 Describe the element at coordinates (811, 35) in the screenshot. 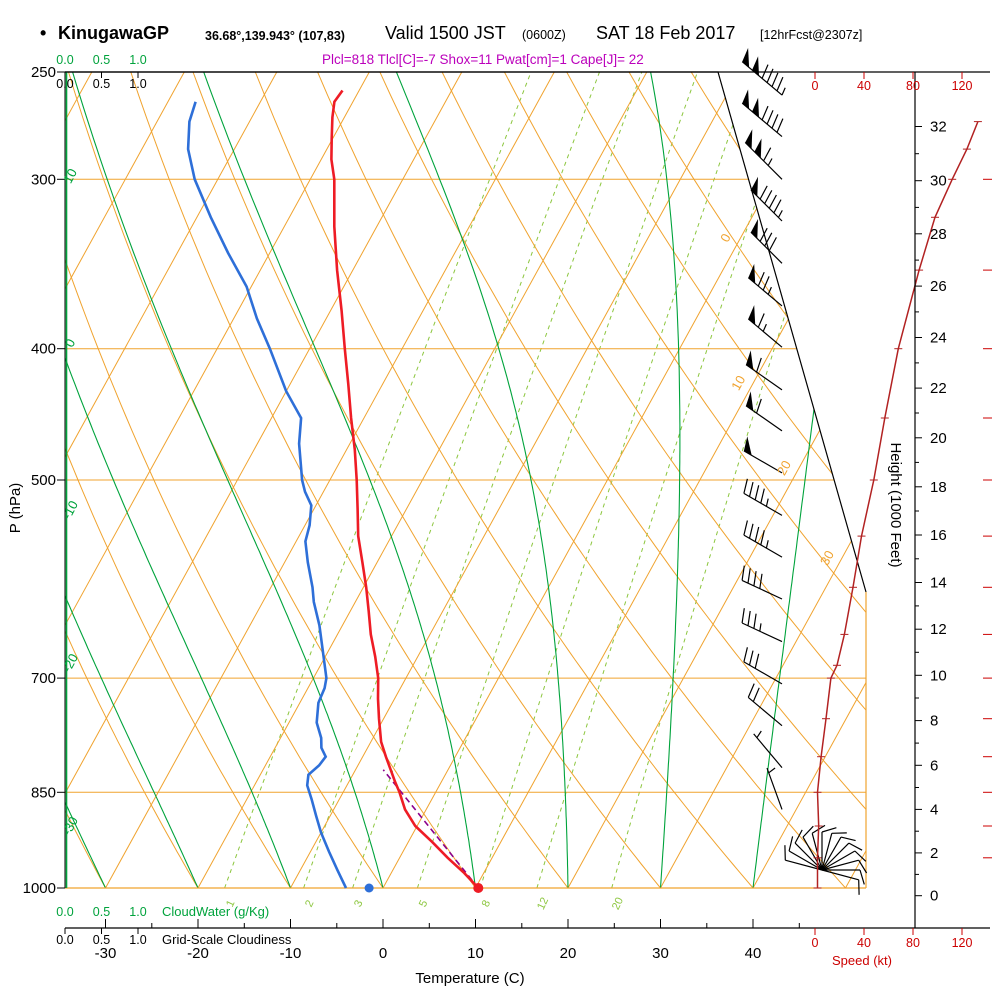

I see `forecast-tag: [12hrFcst@2307z]` at that location.